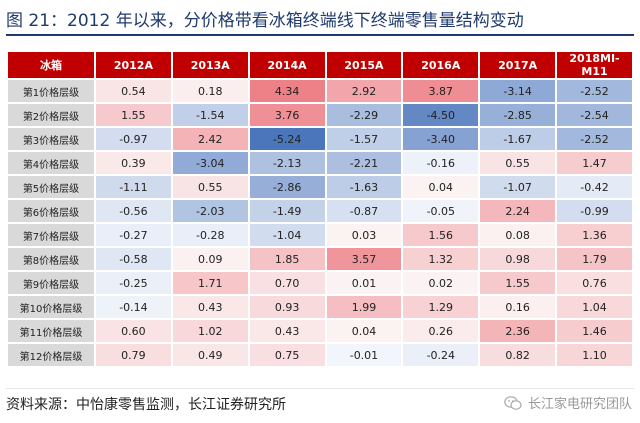 This screenshot has width=640, height=423. I want to click on heat-cell: -5.24, so click(287, 139).